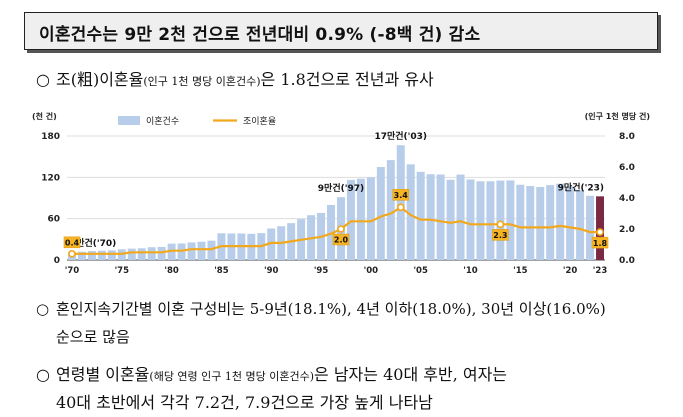  What do you see at coordinates (171, 271) in the screenshot?
I see `x-tick-label: '80` at bounding box center [171, 271].